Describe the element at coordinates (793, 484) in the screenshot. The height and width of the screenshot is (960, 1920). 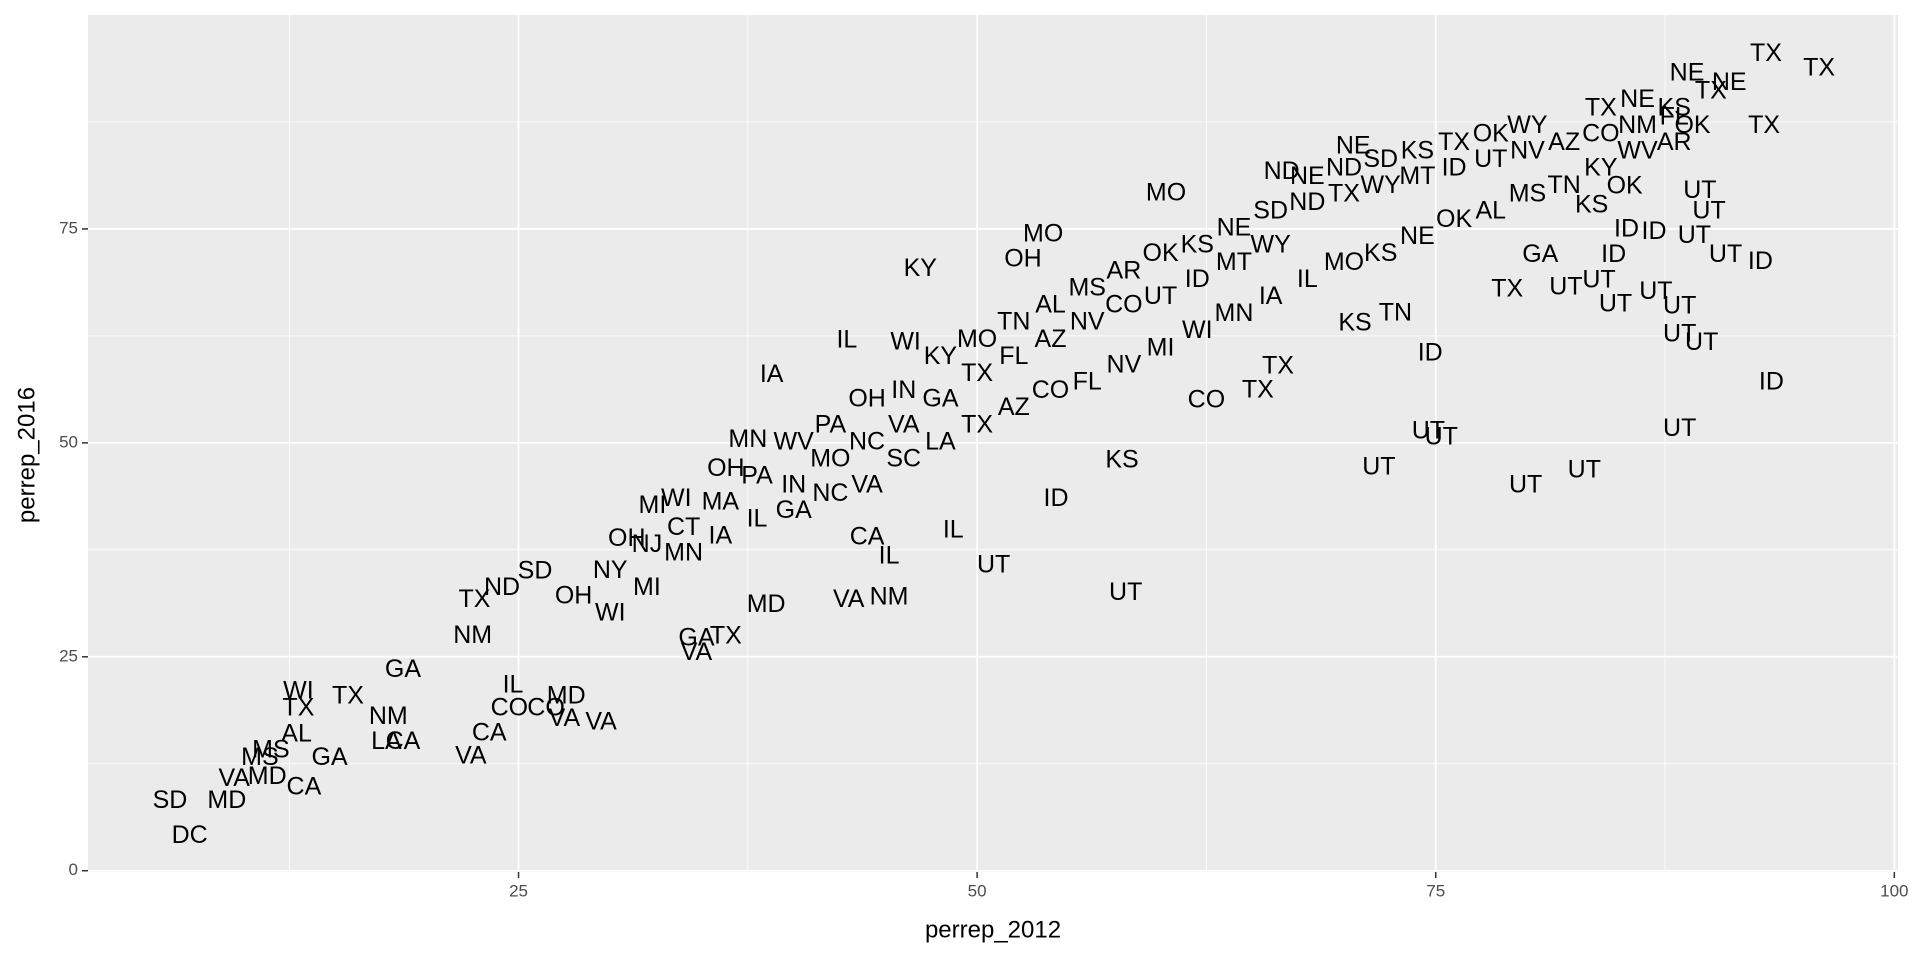
I see `point-label: IN` at that location.